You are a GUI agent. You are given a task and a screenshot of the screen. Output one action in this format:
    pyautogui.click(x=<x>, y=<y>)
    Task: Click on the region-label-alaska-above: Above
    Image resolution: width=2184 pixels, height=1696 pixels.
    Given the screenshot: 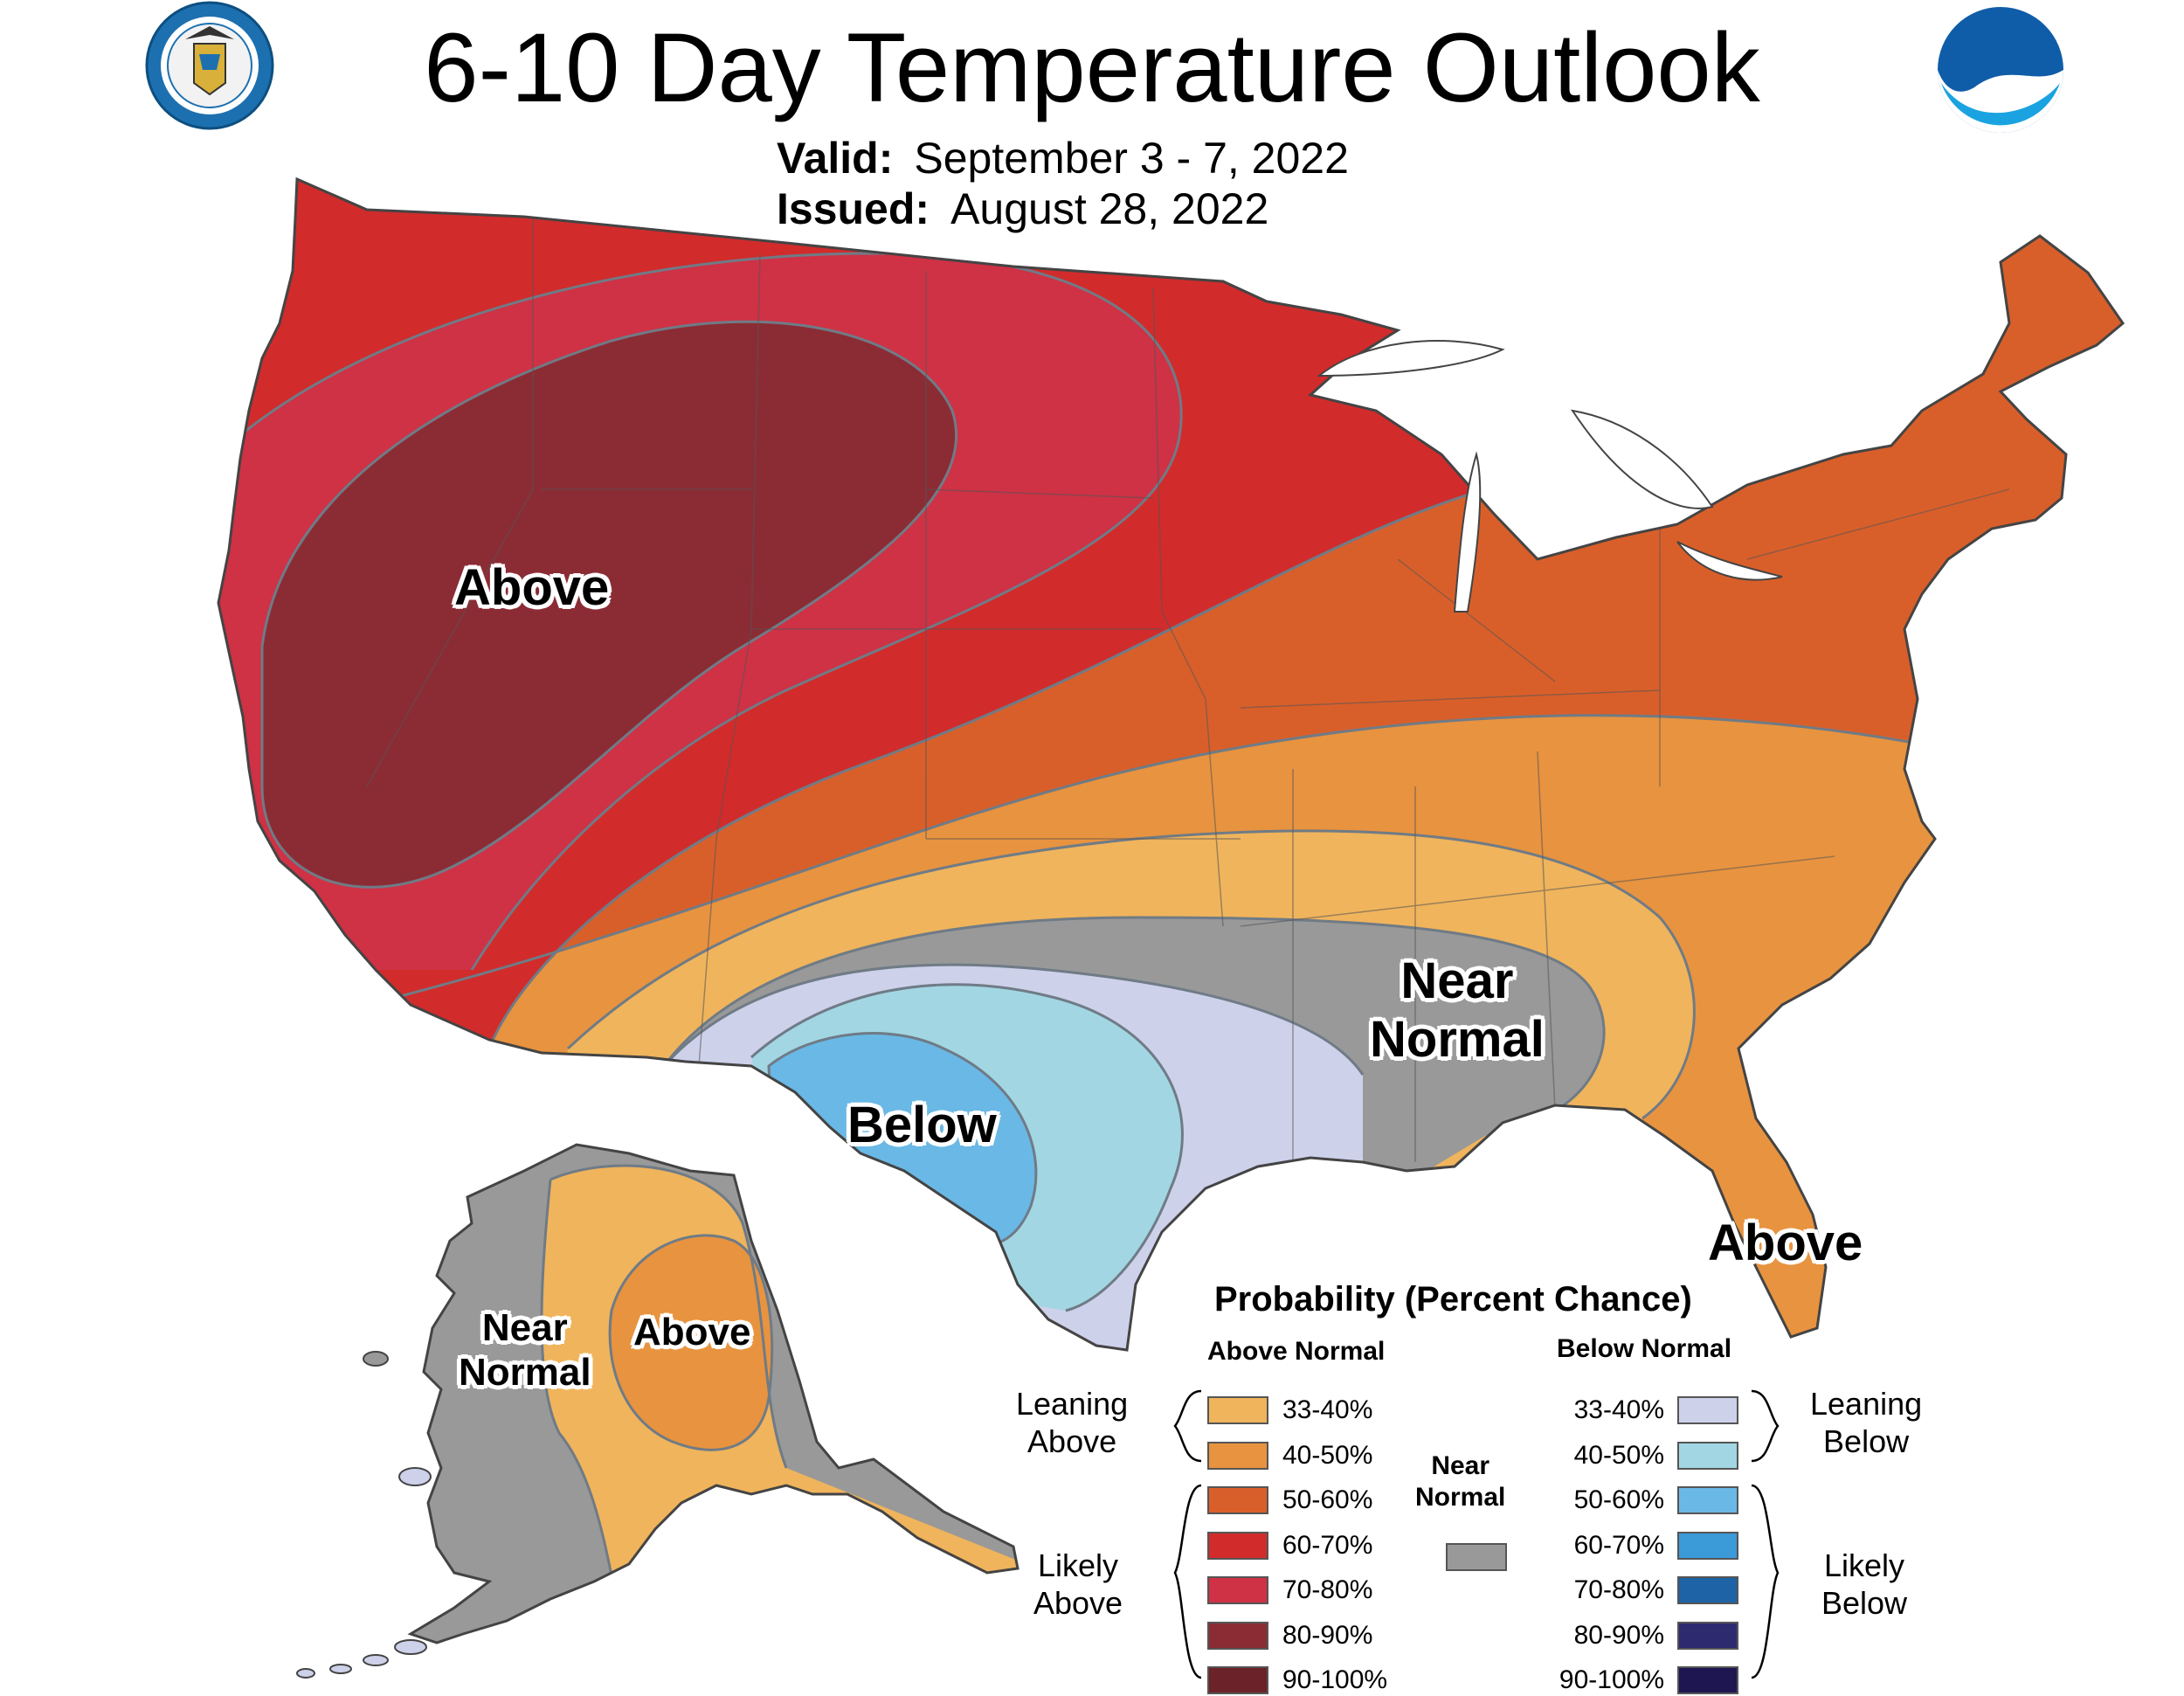 What is the action you would take?
    pyautogui.click(x=692, y=1332)
    